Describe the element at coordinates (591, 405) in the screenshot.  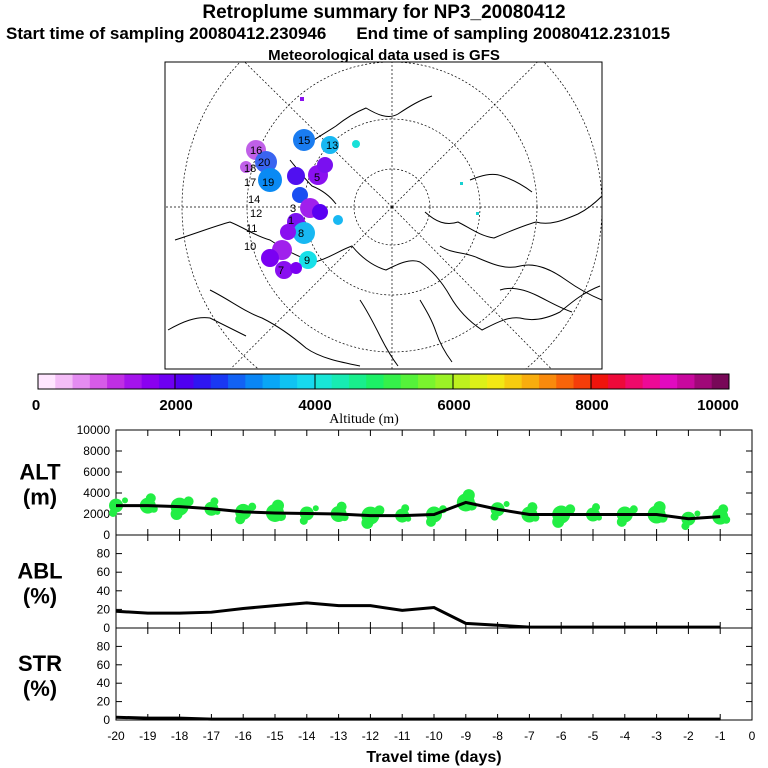
I see `colorbar-tick-label: 8000` at that location.